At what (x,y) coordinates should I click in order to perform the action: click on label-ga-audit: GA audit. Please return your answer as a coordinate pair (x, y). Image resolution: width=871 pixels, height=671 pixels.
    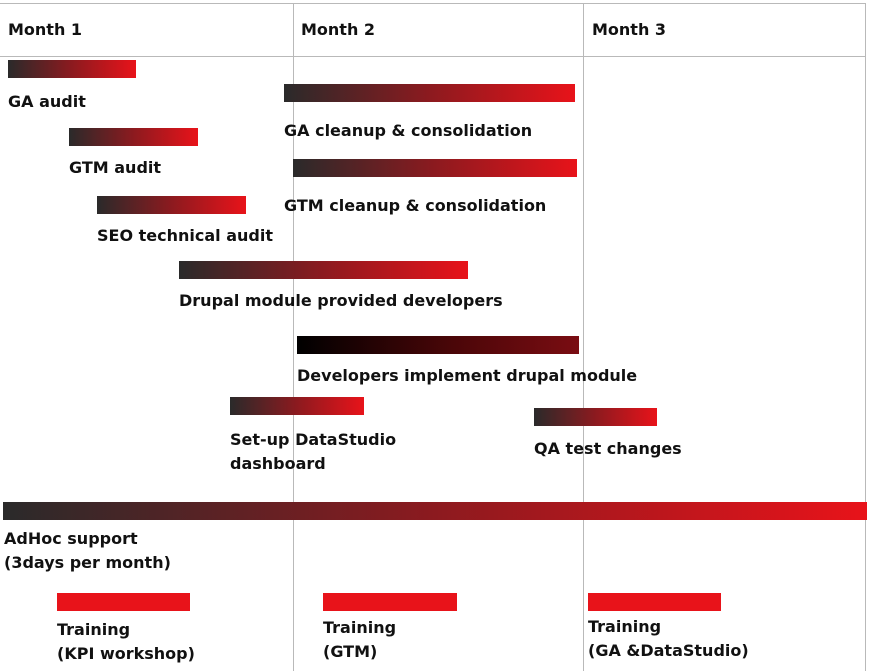
    Looking at the image, I should click on (47, 101).